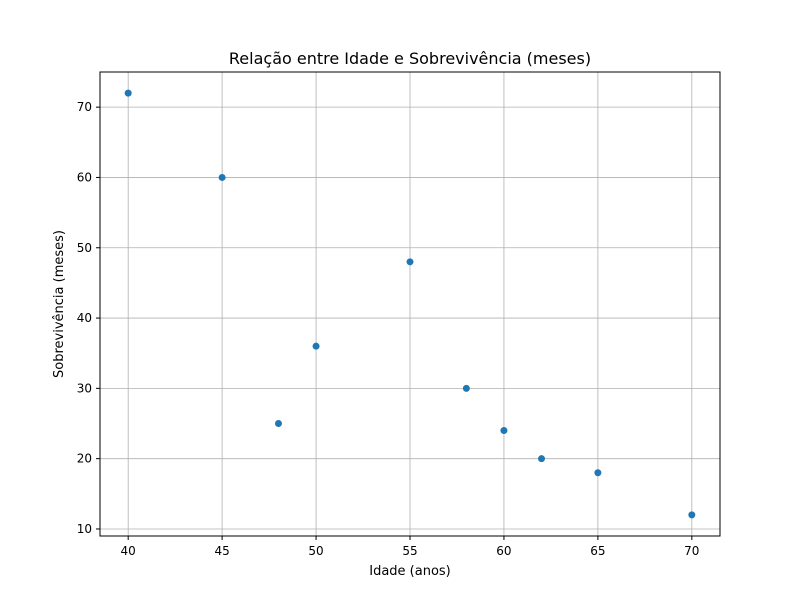 The height and width of the screenshot is (600, 800). Describe the element at coordinates (84, 177) in the screenshot. I see `y-tick-label: 60` at that location.